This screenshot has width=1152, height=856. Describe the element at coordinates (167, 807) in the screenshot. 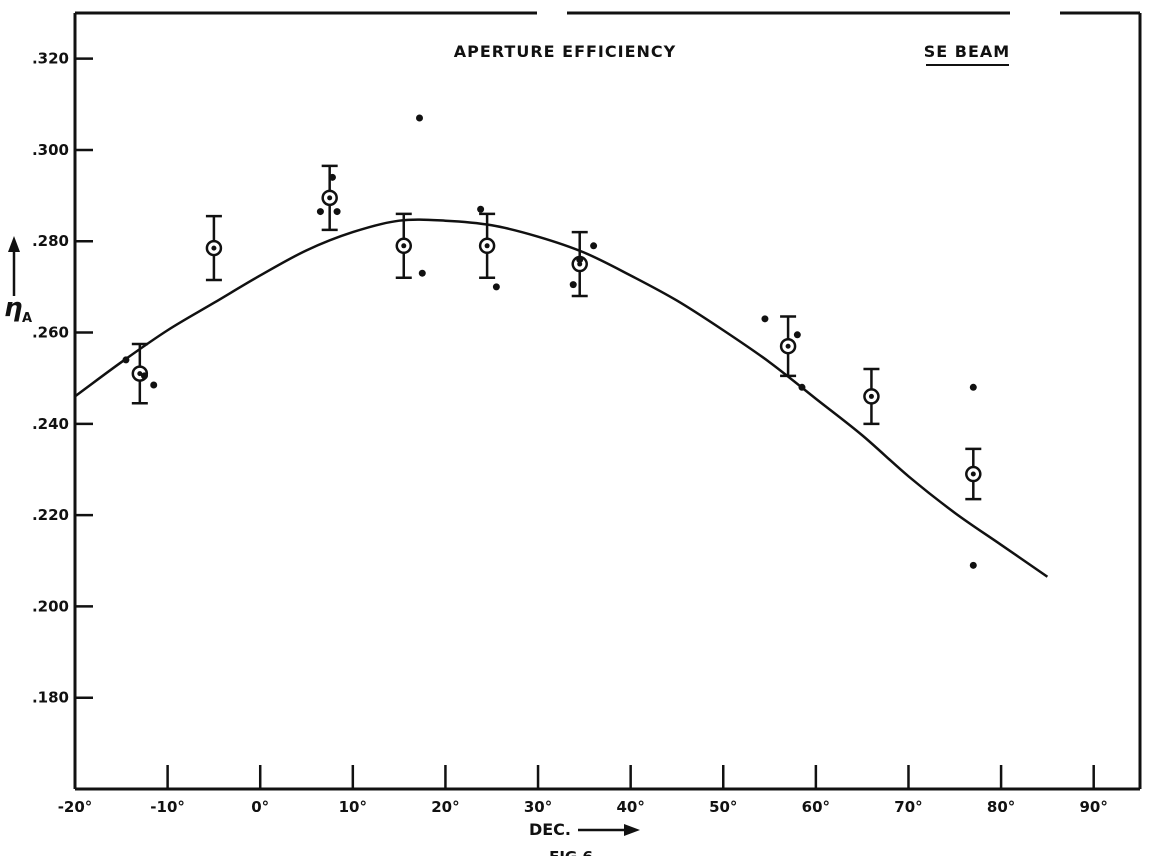

I see `x-tick-label: -10°` at that location.